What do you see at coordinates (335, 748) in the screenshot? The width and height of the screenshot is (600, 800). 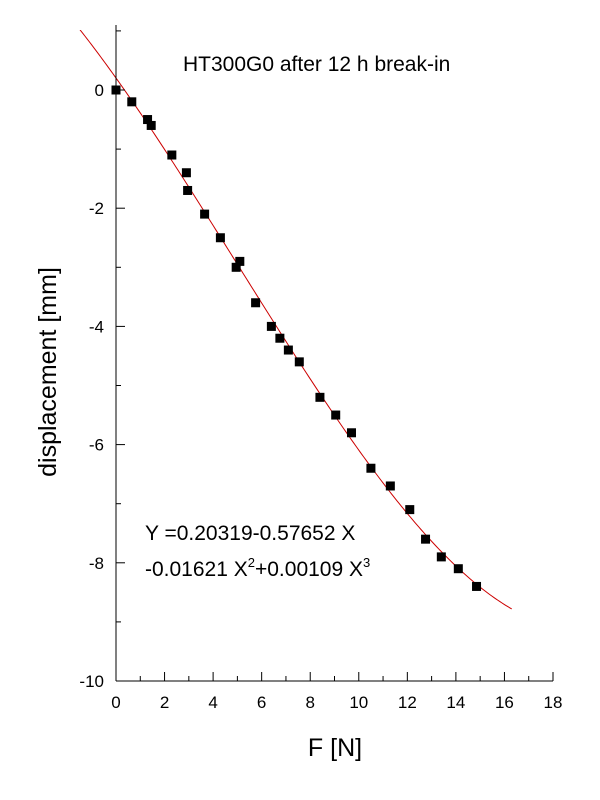 I see `x-axis-title: F [N]` at bounding box center [335, 748].